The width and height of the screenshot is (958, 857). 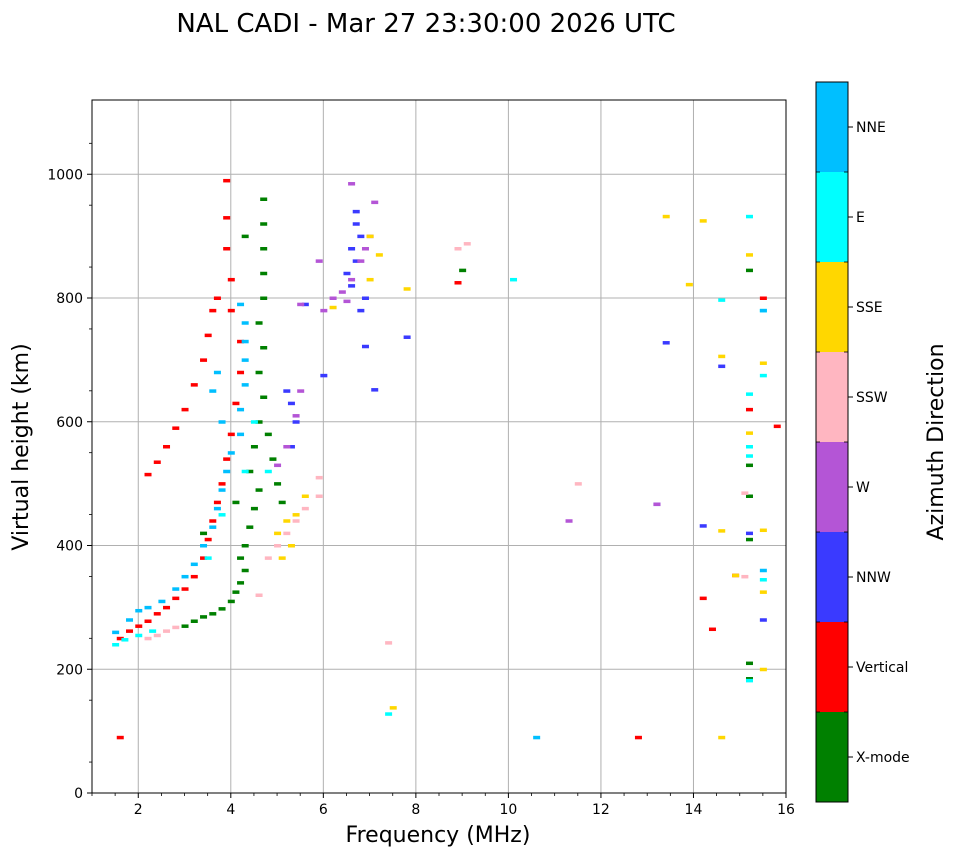 What do you see at coordinates (863, 488) in the screenshot?
I see `colorbar-tick-label: W` at bounding box center [863, 488].